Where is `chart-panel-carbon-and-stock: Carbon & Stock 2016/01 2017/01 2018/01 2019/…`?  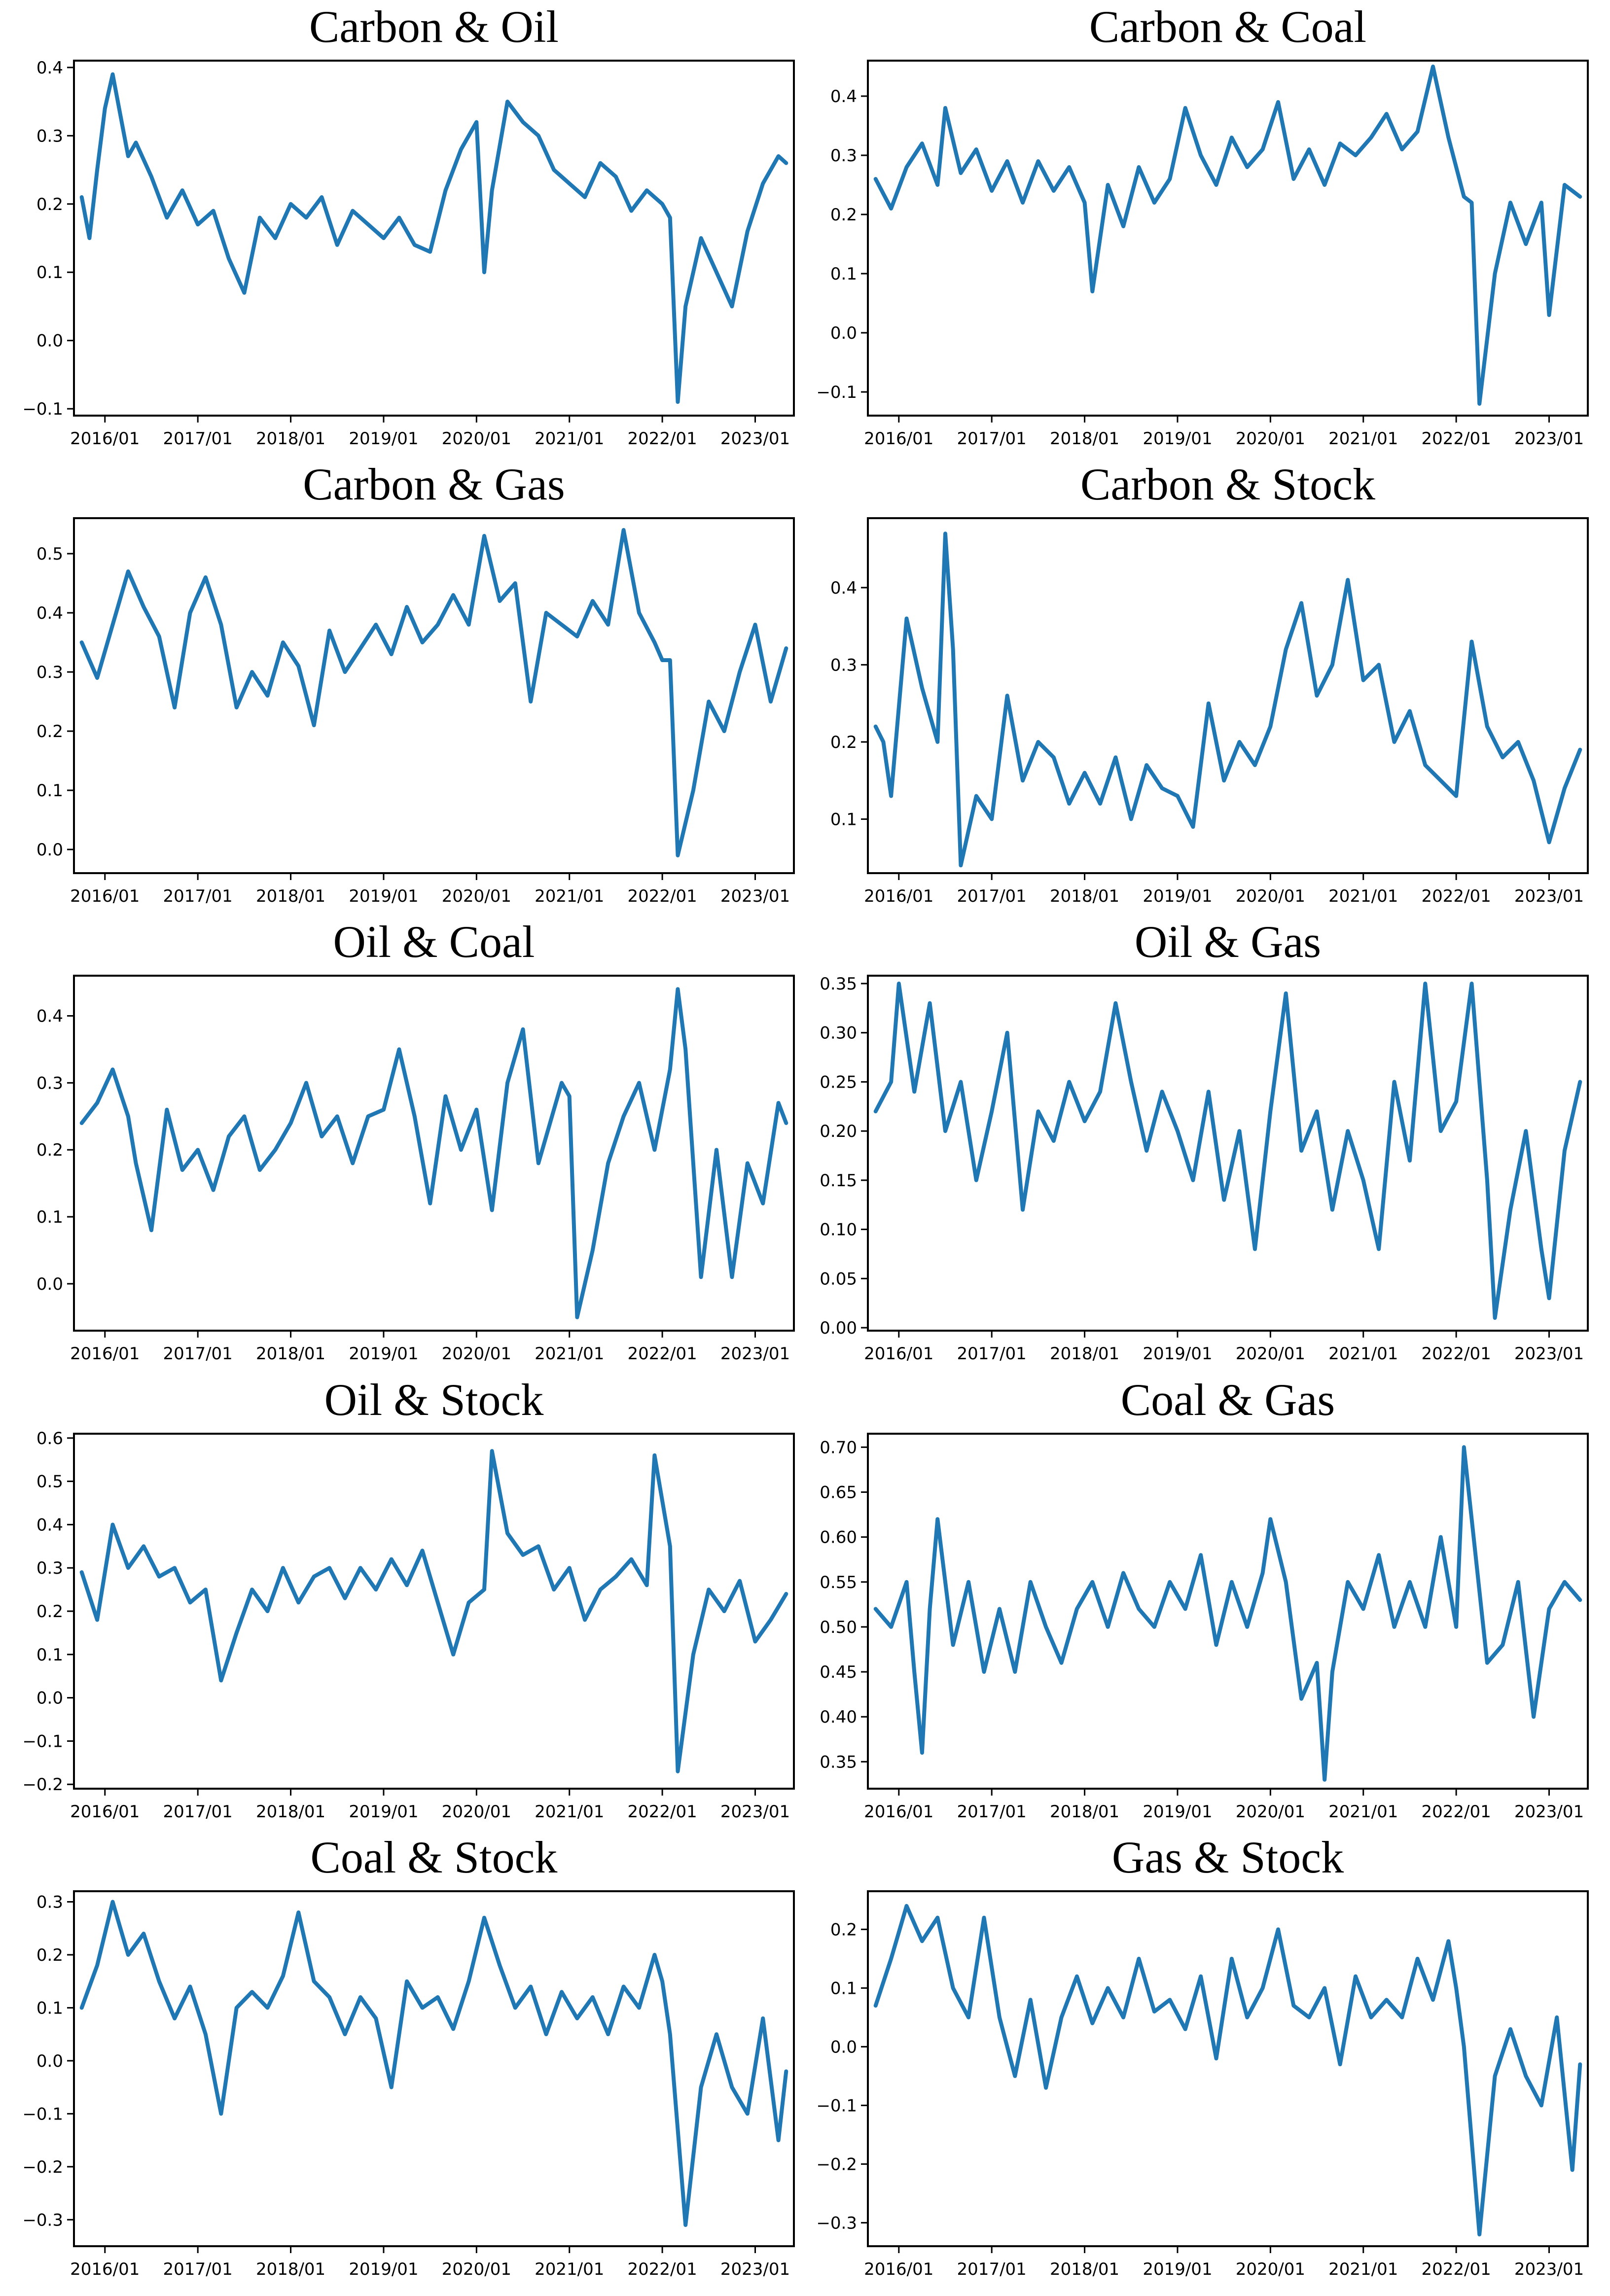 chart-panel-carbon-and-stock: Carbon & Stock 2016/01 2017/01 2018/01 2019/… is located at coordinates (1209, 683).